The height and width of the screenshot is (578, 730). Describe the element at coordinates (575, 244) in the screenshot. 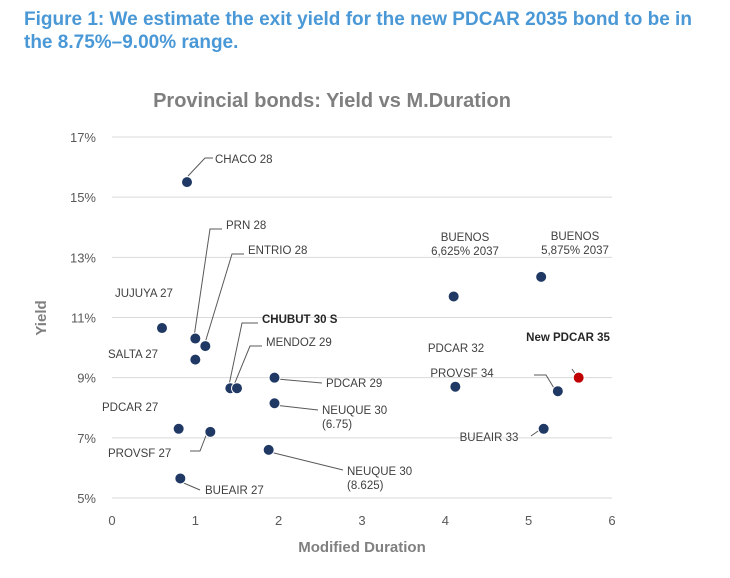

I see `label-buenos-5875-2037: BUENOS 5,875% 2037` at that location.